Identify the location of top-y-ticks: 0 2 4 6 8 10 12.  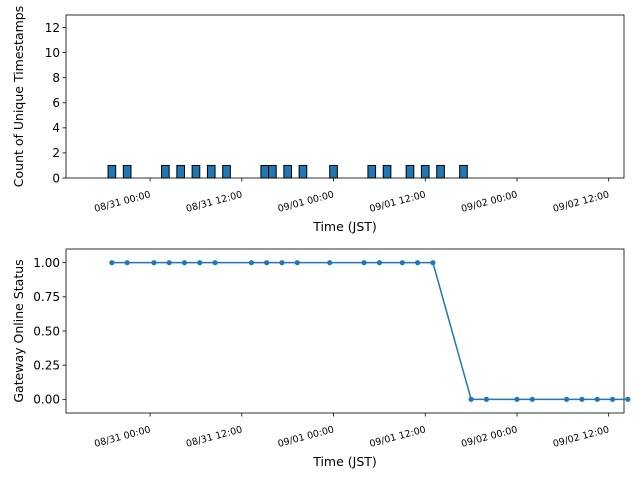
(55, 103).